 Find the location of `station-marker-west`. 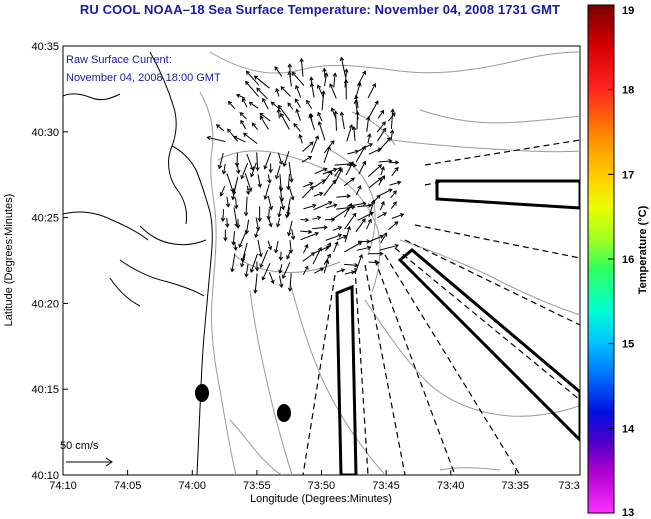

station-marker-west is located at coordinates (202, 393).